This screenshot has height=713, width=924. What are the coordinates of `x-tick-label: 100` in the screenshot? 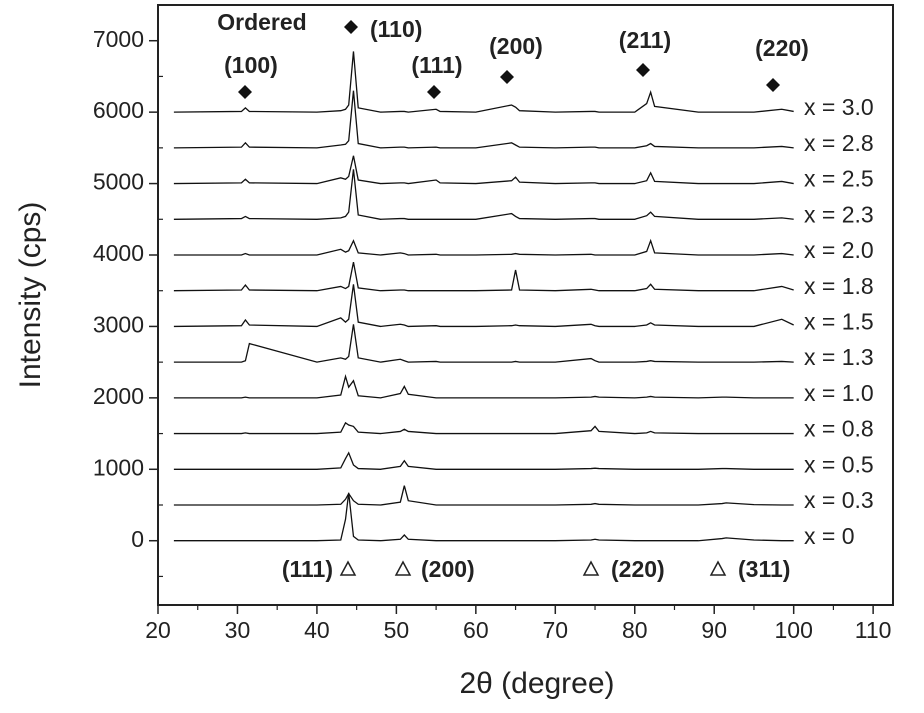 It's located at (793, 630).